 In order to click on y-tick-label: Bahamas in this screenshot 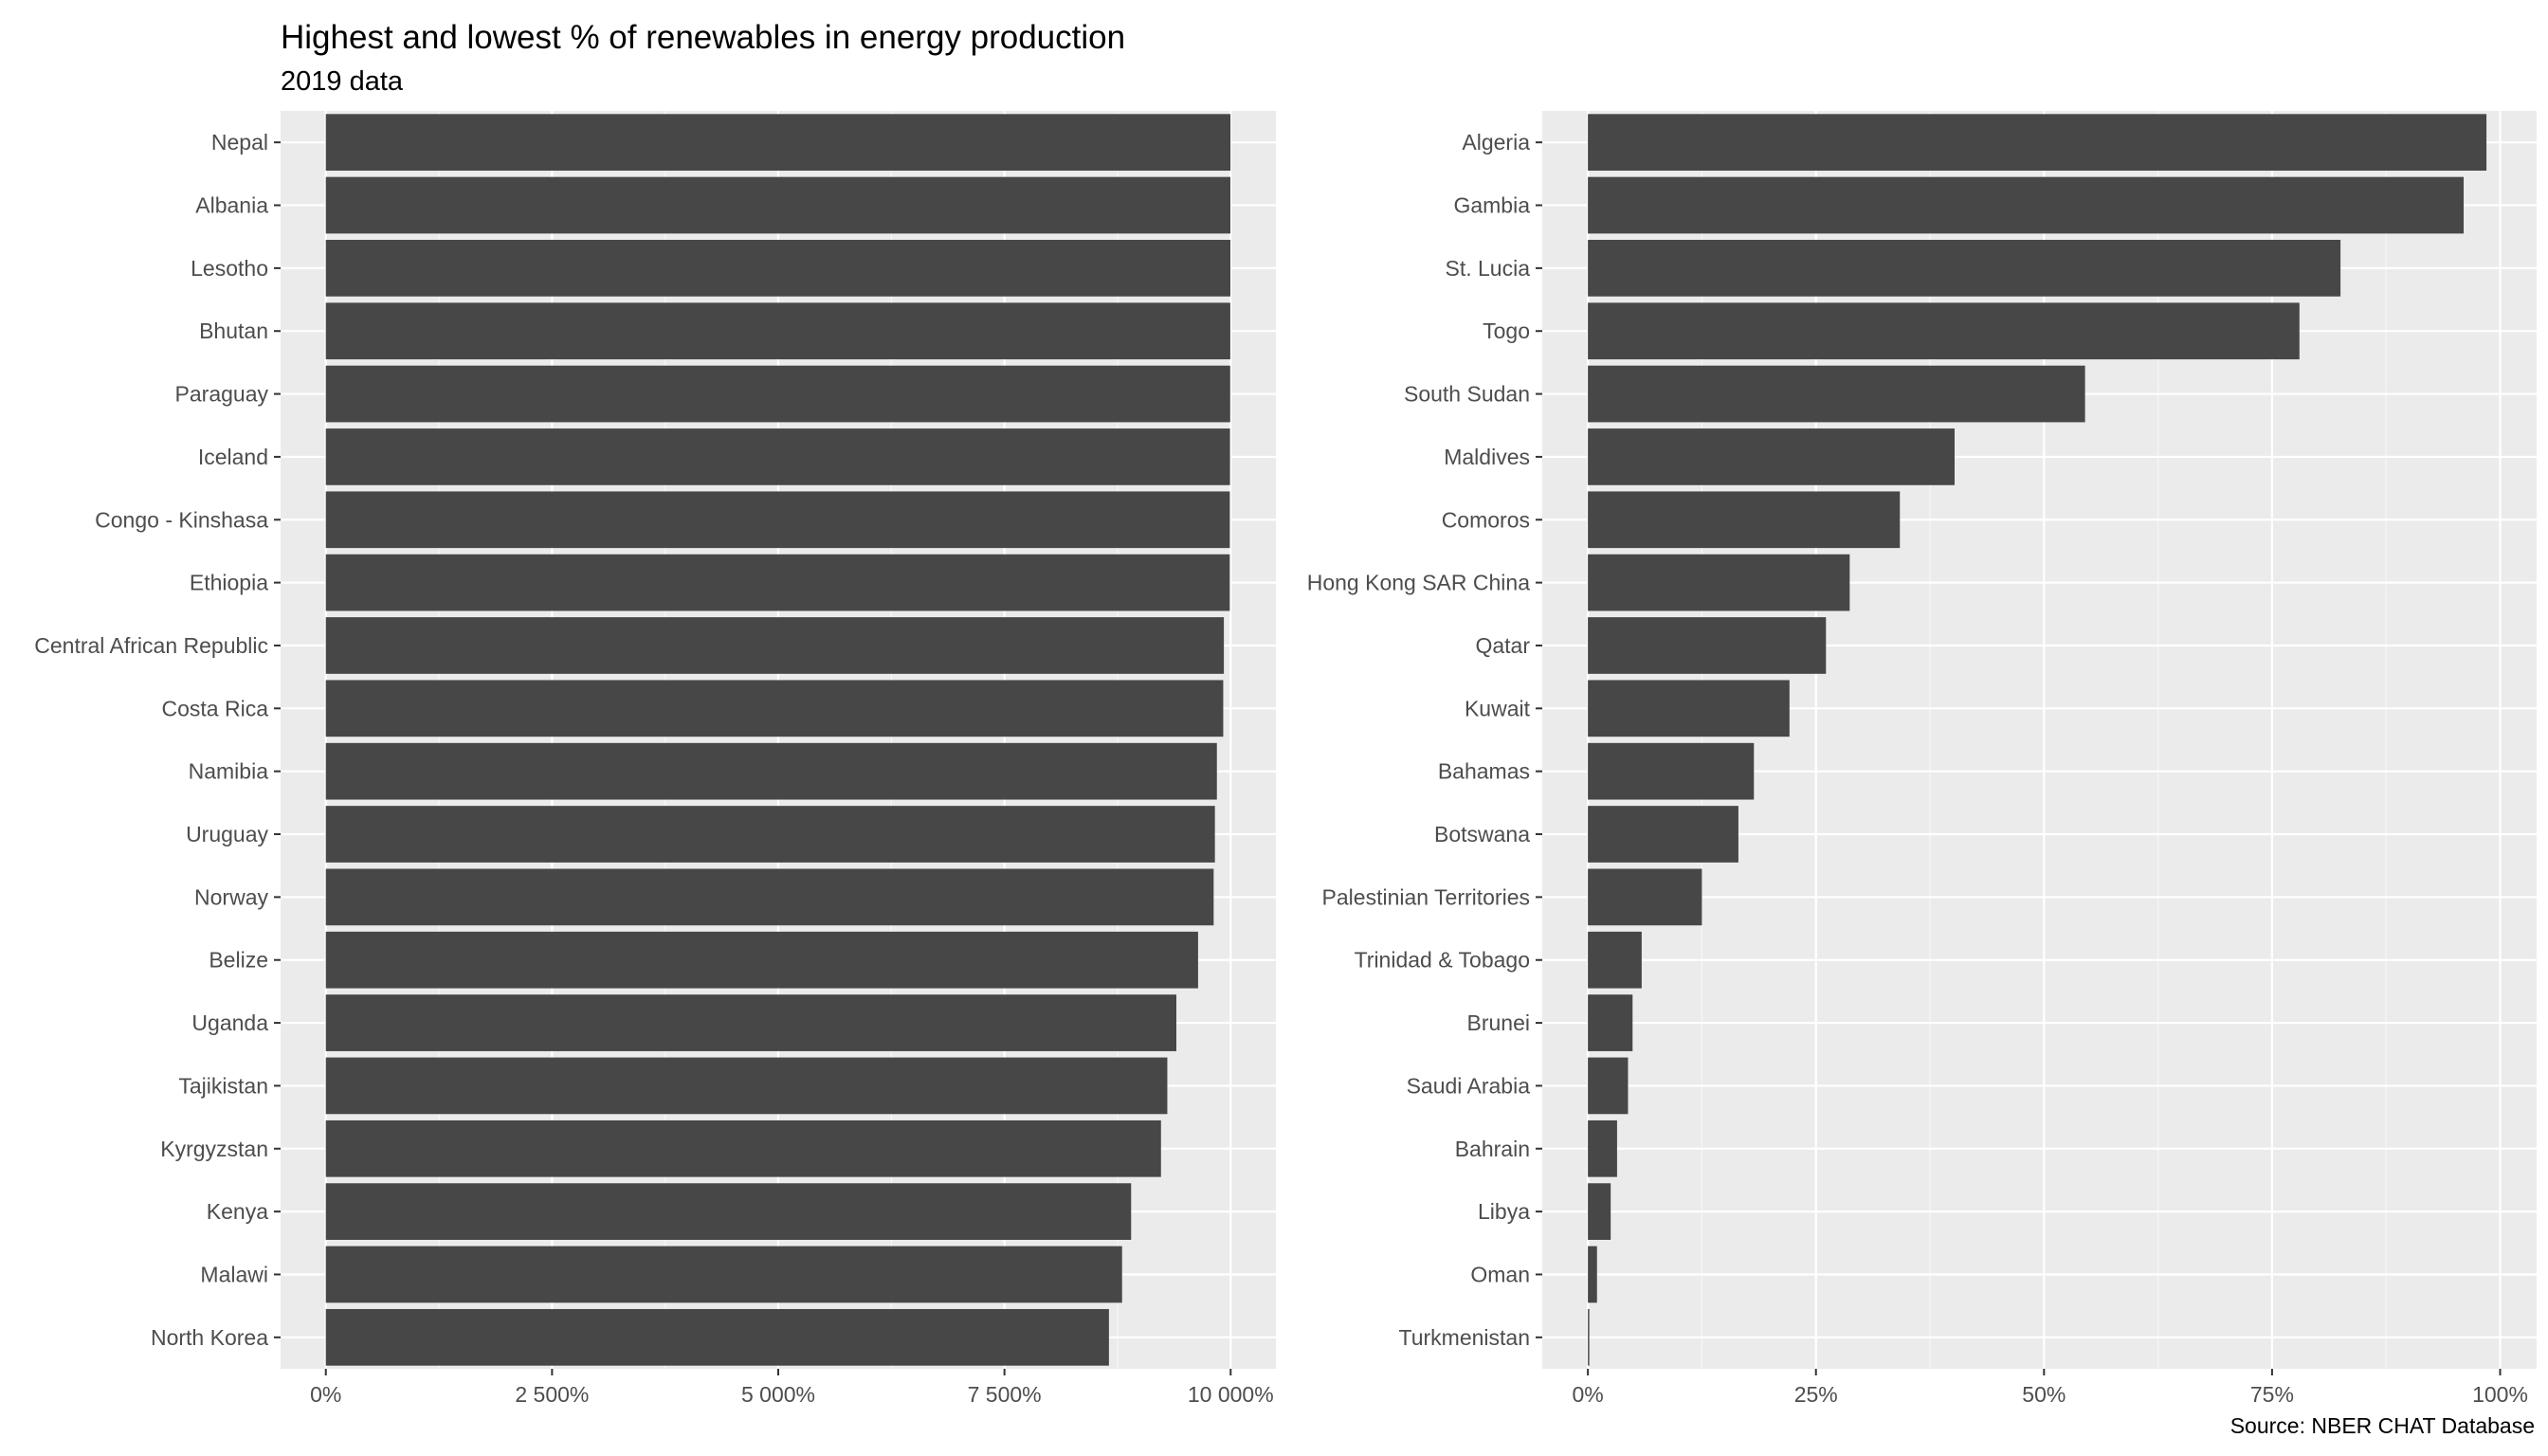, I will do `click(1484, 771)`.